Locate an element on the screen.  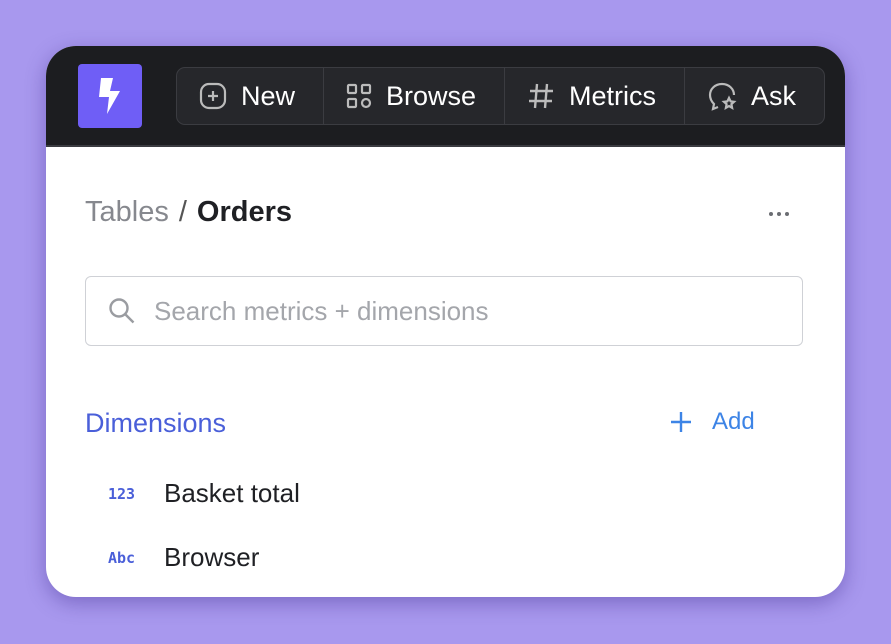
search-box is located at coordinates (444, 311).